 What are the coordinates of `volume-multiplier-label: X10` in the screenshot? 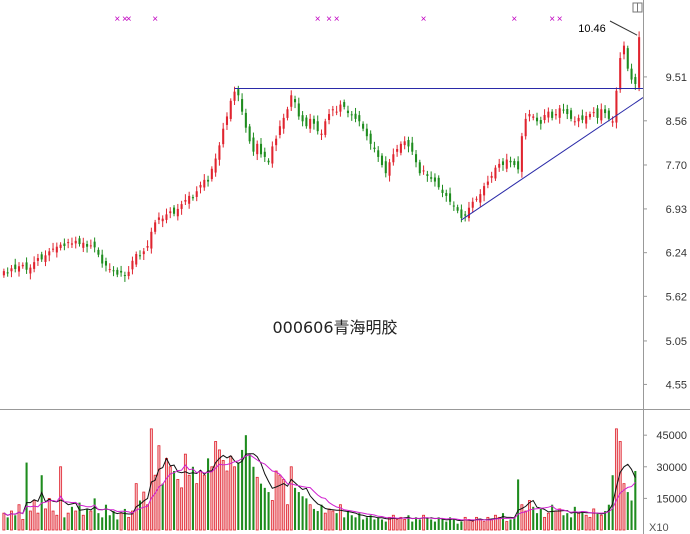 It's located at (659, 528).